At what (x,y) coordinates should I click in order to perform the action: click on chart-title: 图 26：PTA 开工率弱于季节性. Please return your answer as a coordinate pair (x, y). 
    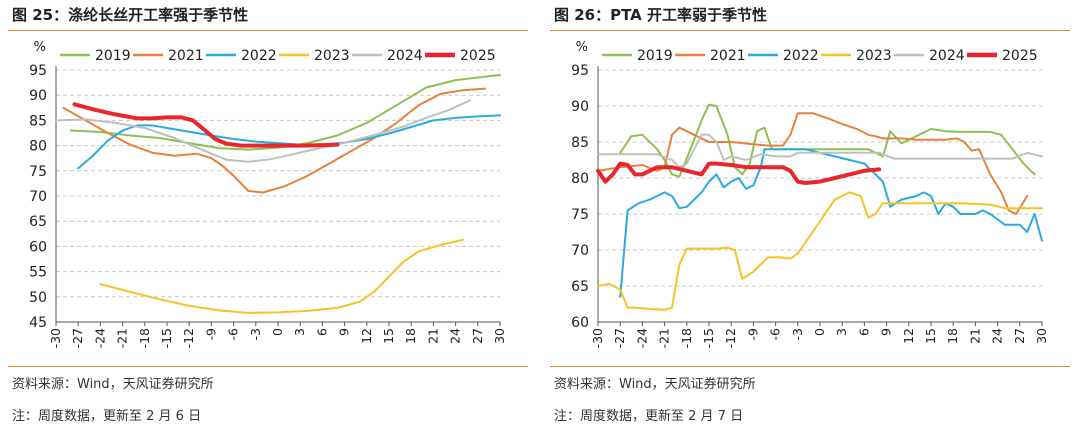
    Looking at the image, I should click on (660, 15).